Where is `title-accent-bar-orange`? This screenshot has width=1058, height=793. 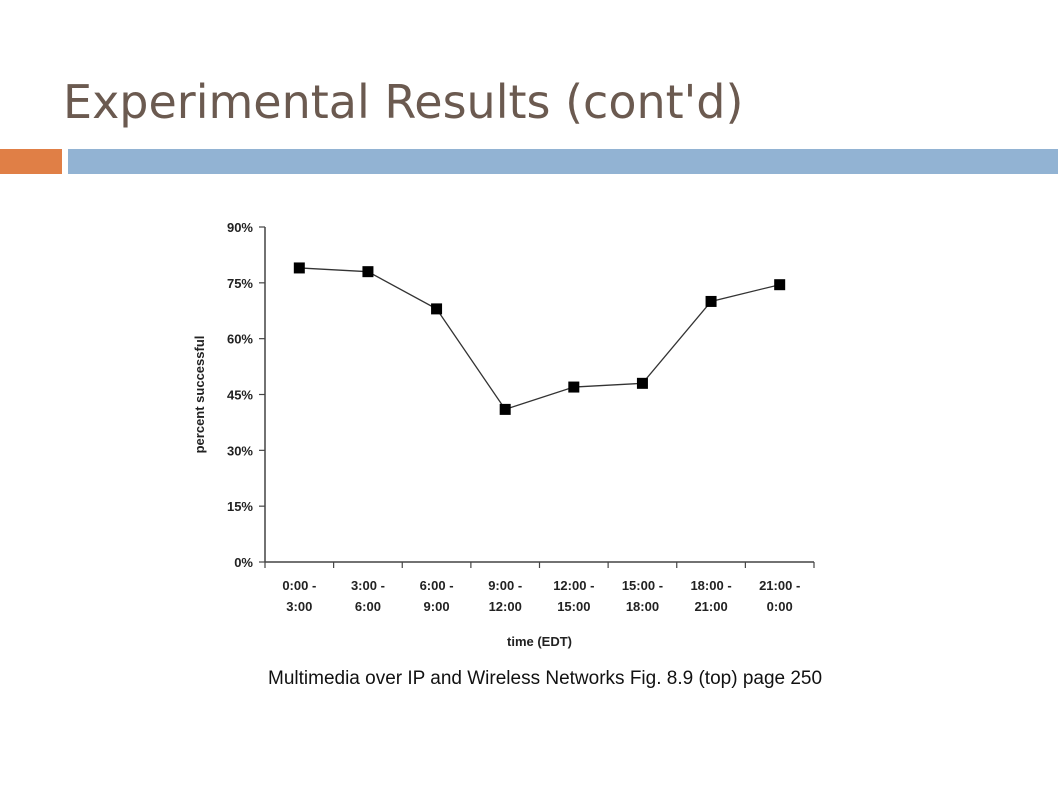
title-accent-bar-orange is located at coordinates (31, 161).